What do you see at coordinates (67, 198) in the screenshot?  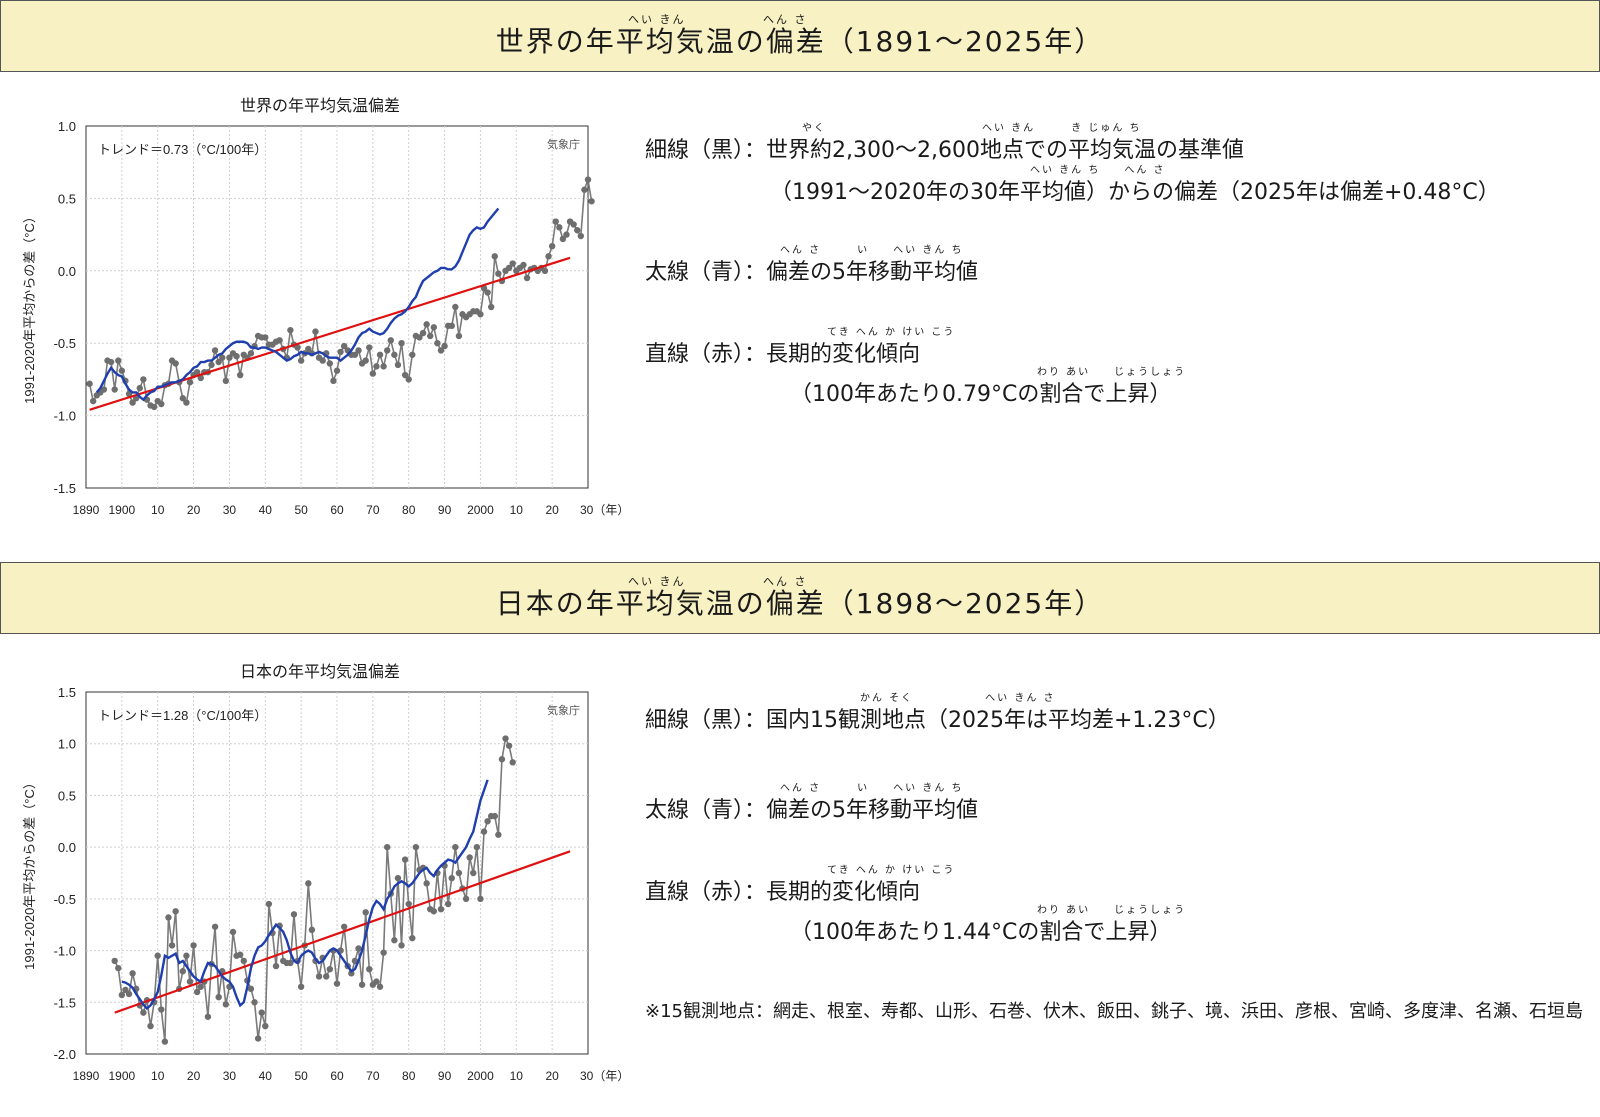 I see `y-tick-label: 0.5` at bounding box center [67, 198].